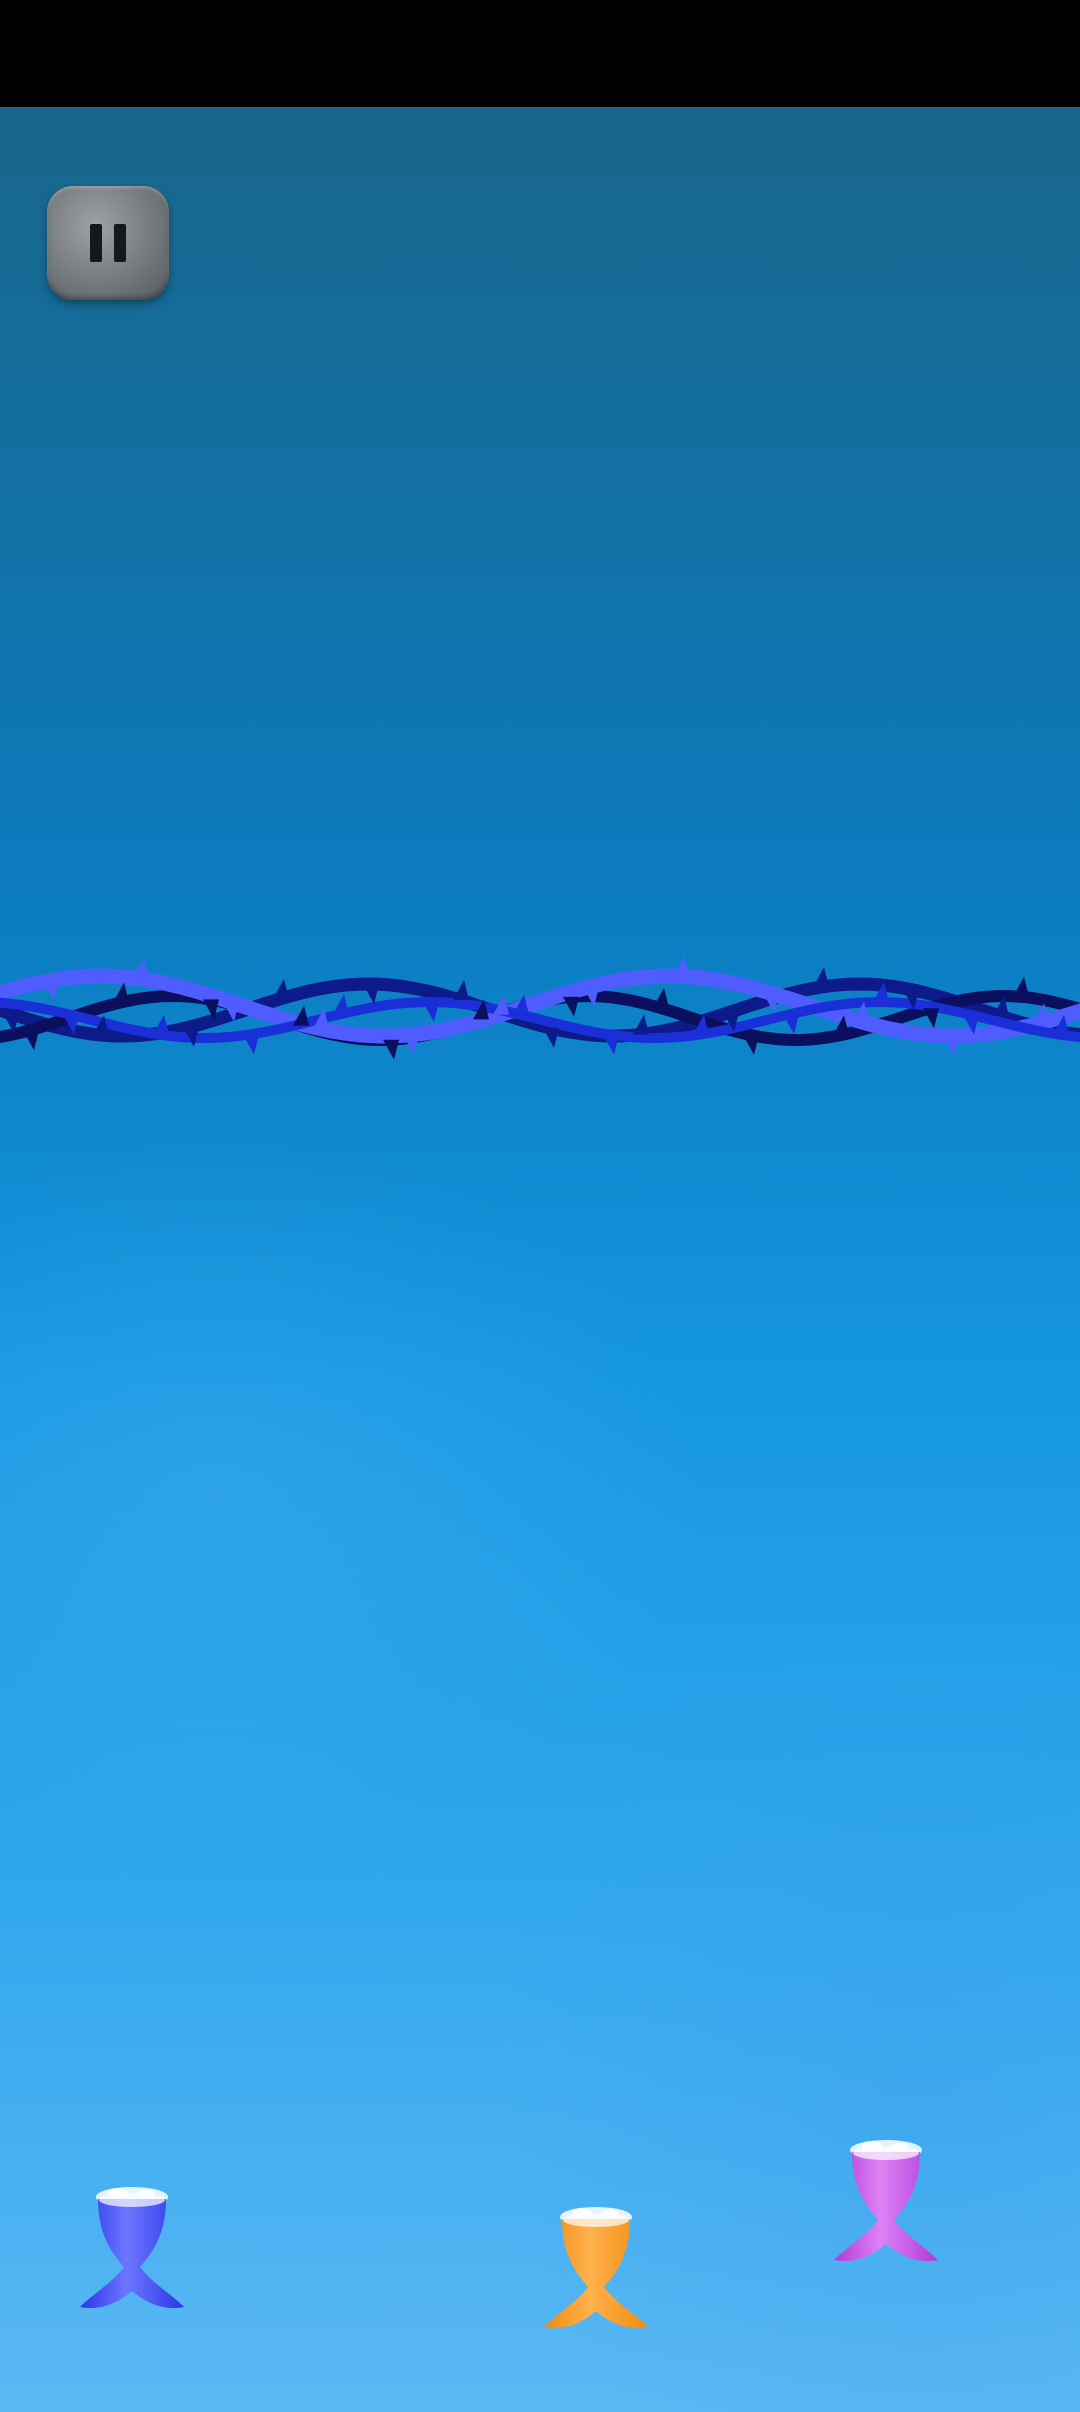 The width and height of the screenshot is (1080, 2412). I want to click on status-bar, so click(540, 53).